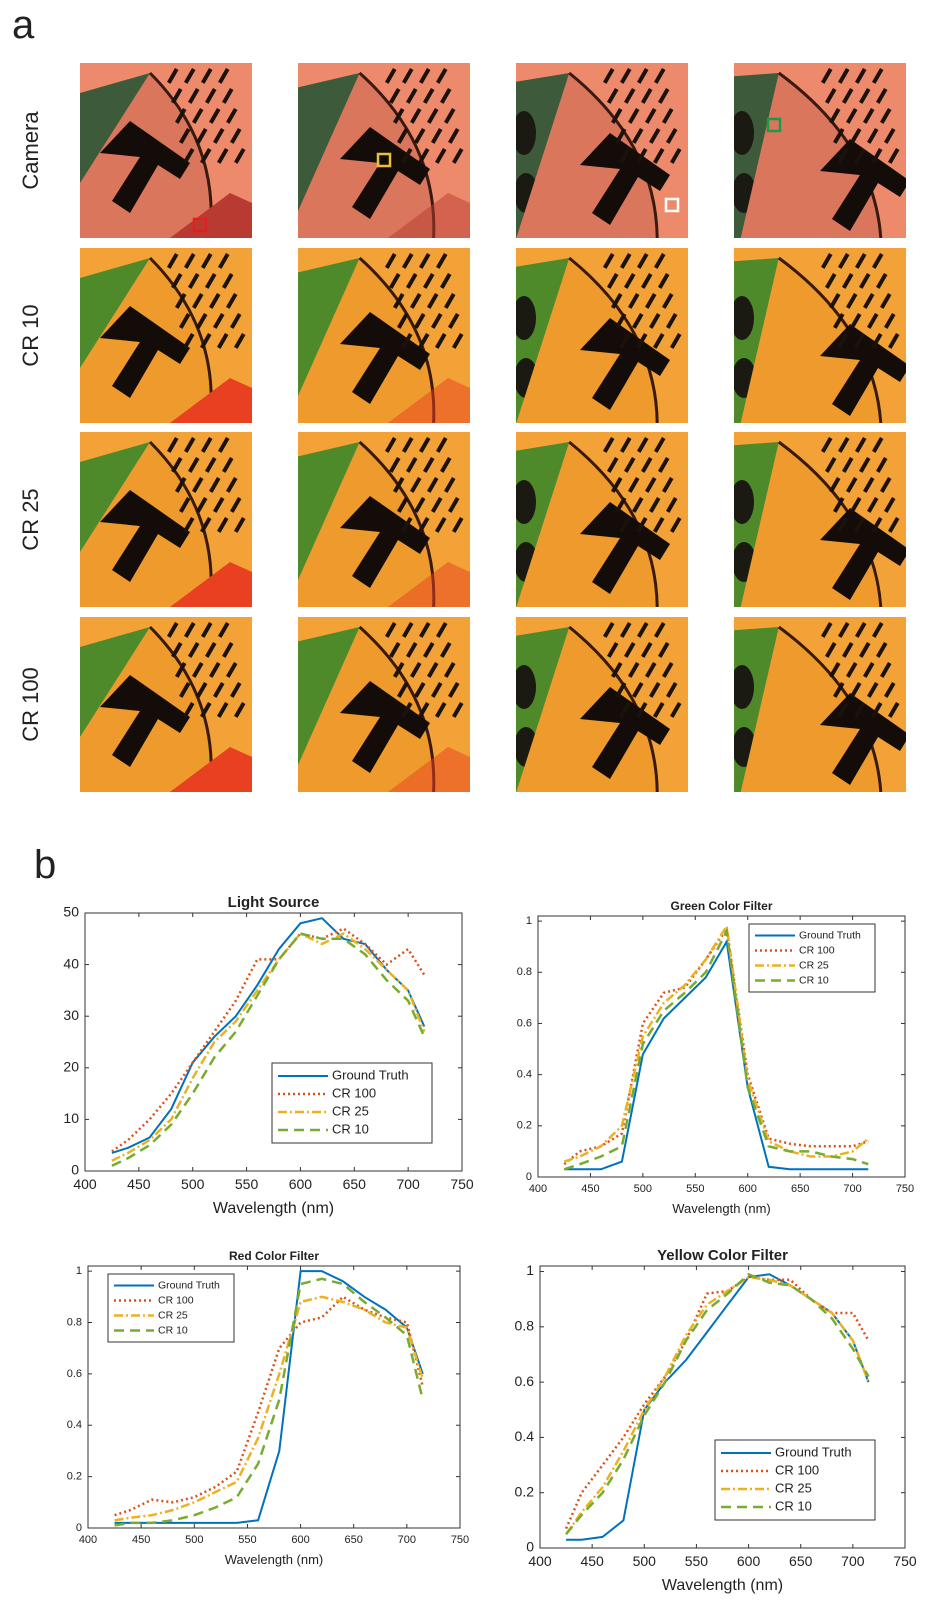 The image size is (936, 1611). Describe the element at coordinates (460, 1540) in the screenshot. I see `x-tick-label: 750` at that location.